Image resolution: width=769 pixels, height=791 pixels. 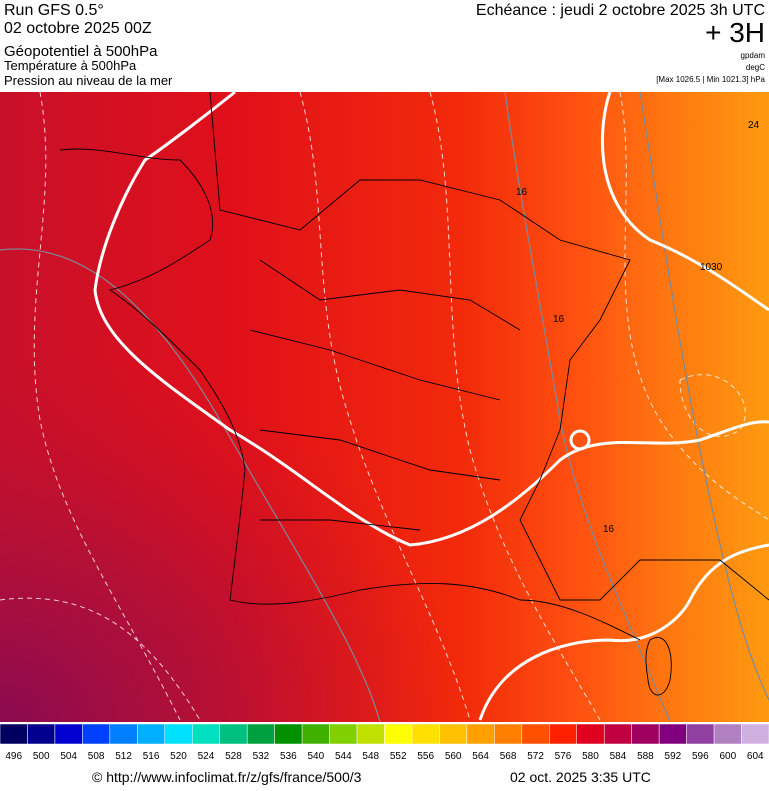 What do you see at coordinates (645, 756) in the screenshot?
I see `colorbar-label: 588` at bounding box center [645, 756].